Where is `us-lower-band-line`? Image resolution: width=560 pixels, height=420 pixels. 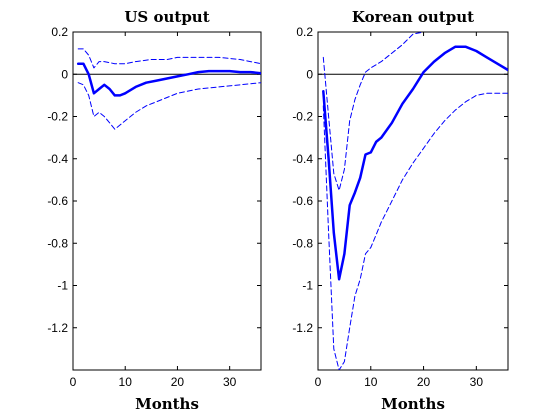
us-lower-band-line is located at coordinates (169, 106).